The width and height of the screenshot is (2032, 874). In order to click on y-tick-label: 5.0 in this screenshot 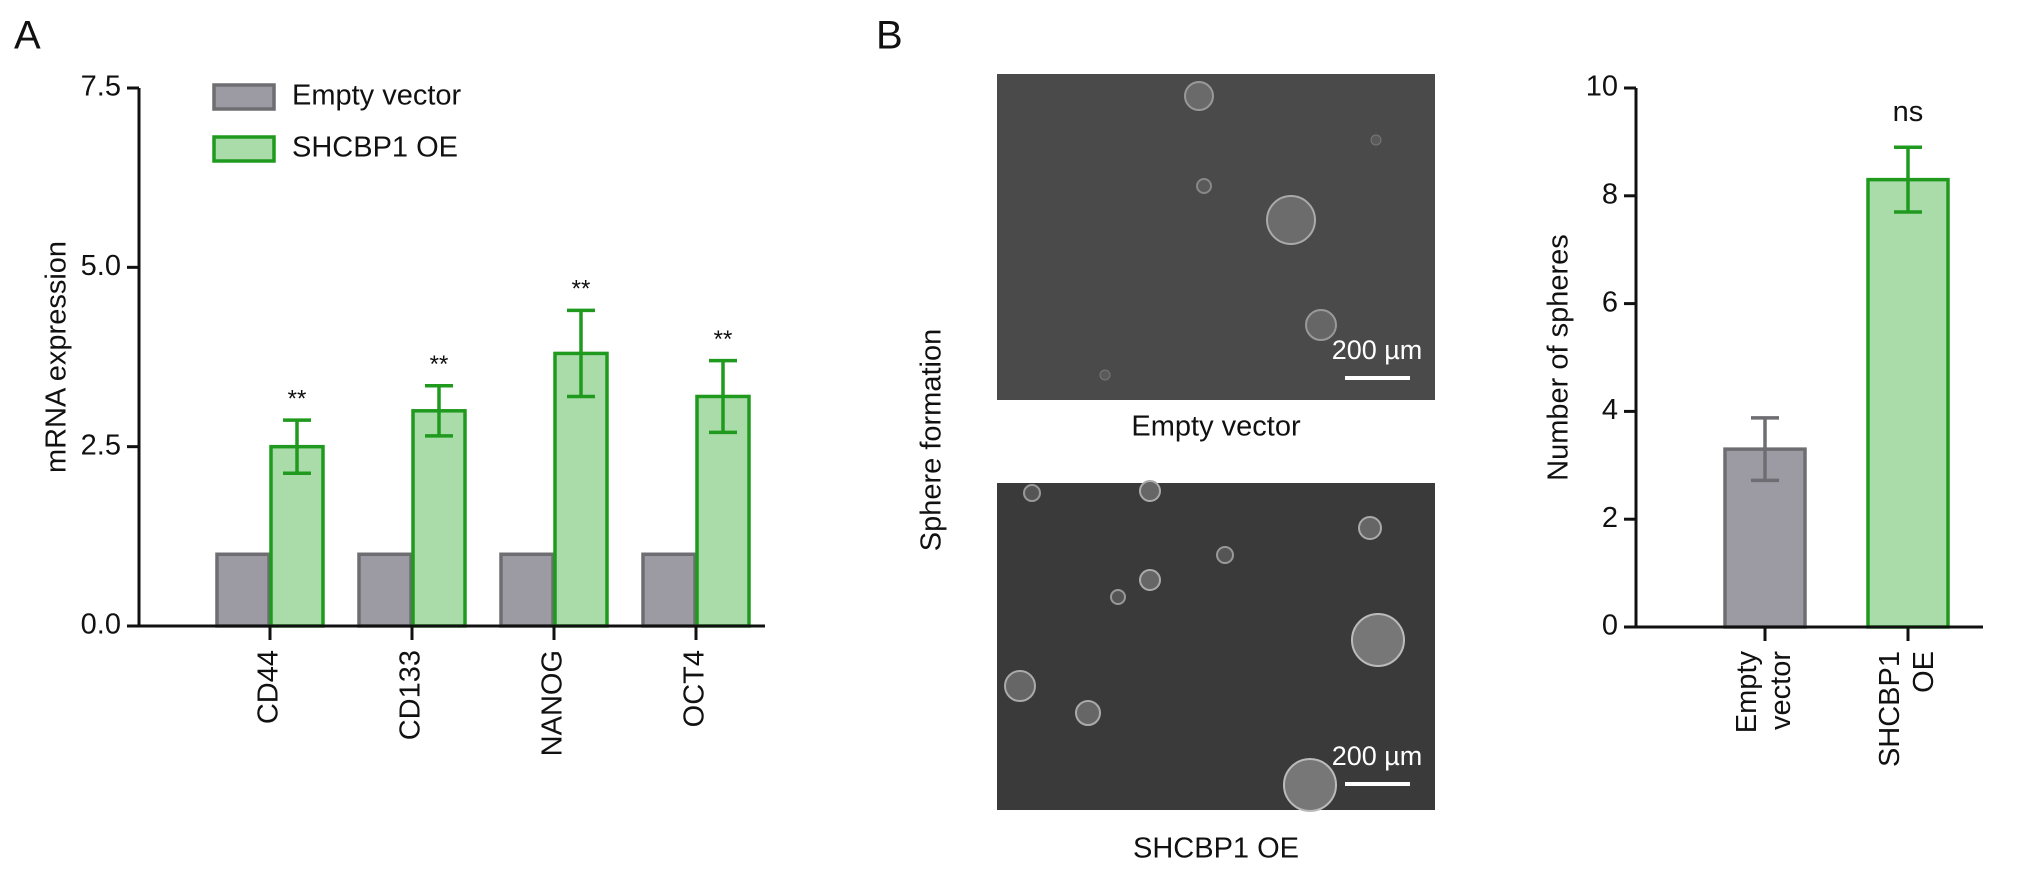, I will do `click(101, 266)`.